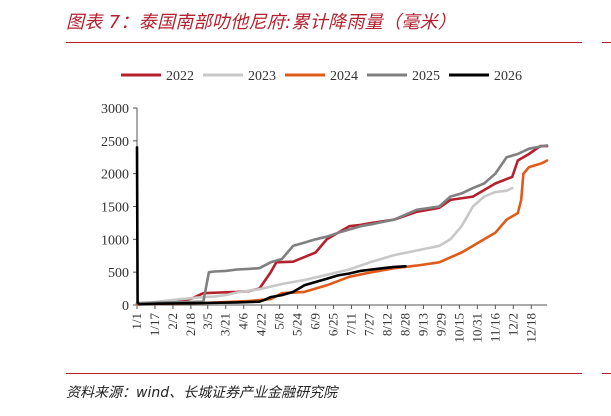 Image resolution: width=611 pixels, height=416 pixels. Describe the element at coordinates (606, 42) in the screenshot. I see `edge-mark-top` at that location.